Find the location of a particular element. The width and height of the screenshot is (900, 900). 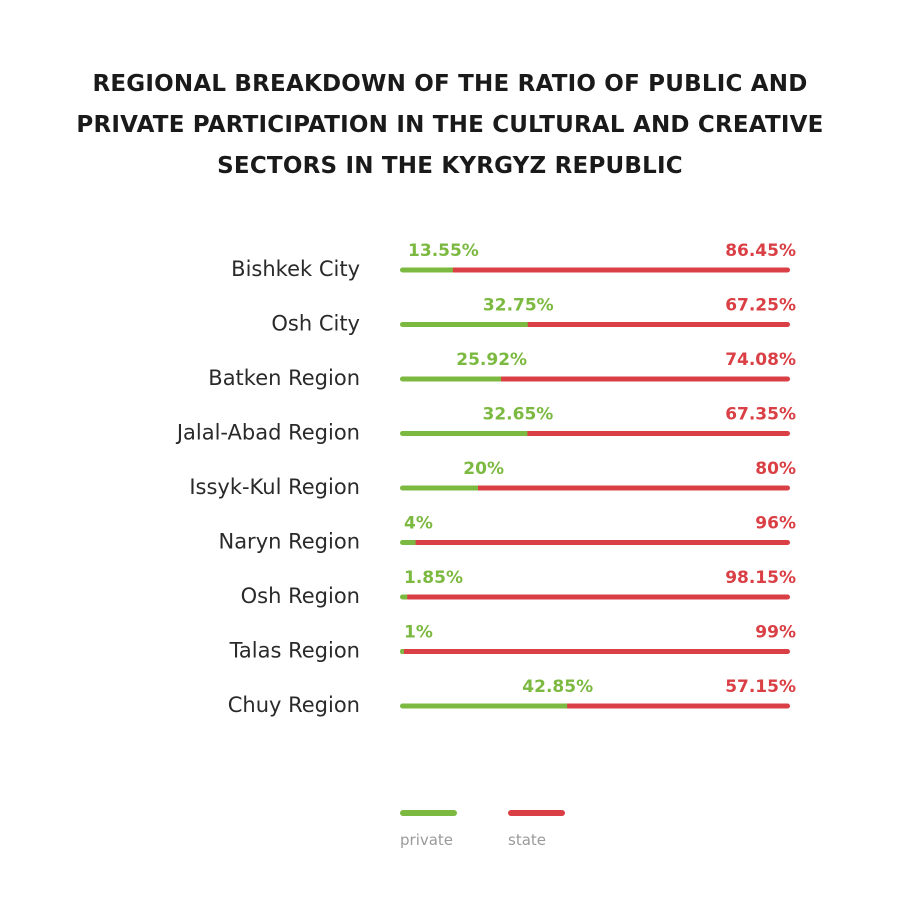

category-label: Chuy Region is located at coordinates (294, 705).